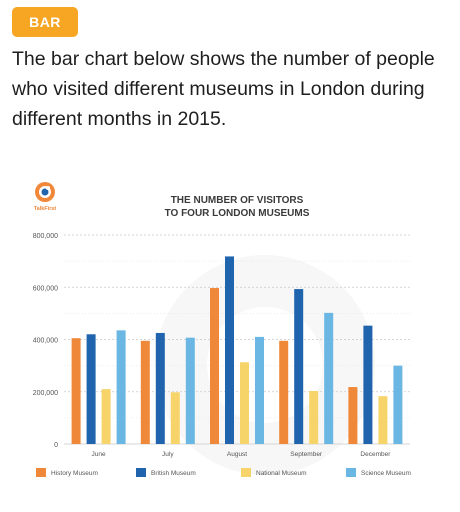  I want to click on x-tick-label: December, so click(375, 454).